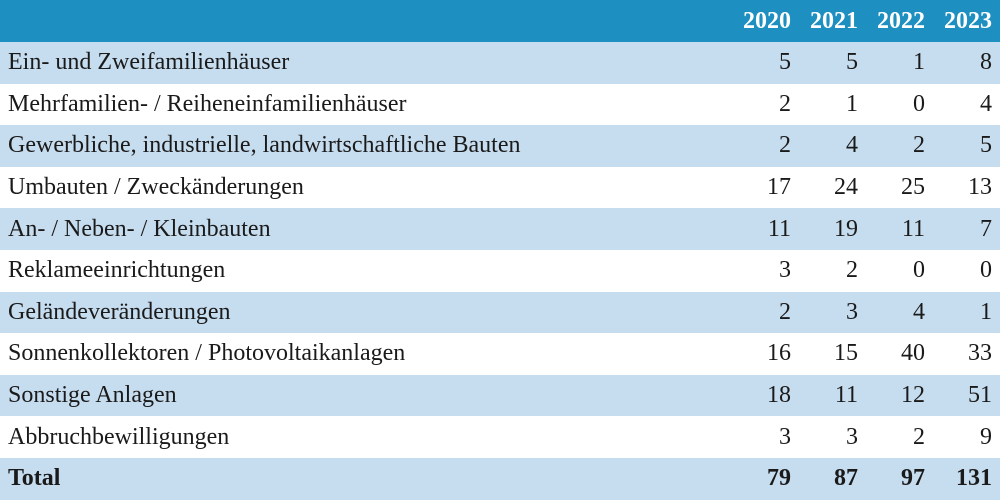  What do you see at coordinates (832, 229) in the screenshot?
I see `value-cell: 19` at bounding box center [832, 229].